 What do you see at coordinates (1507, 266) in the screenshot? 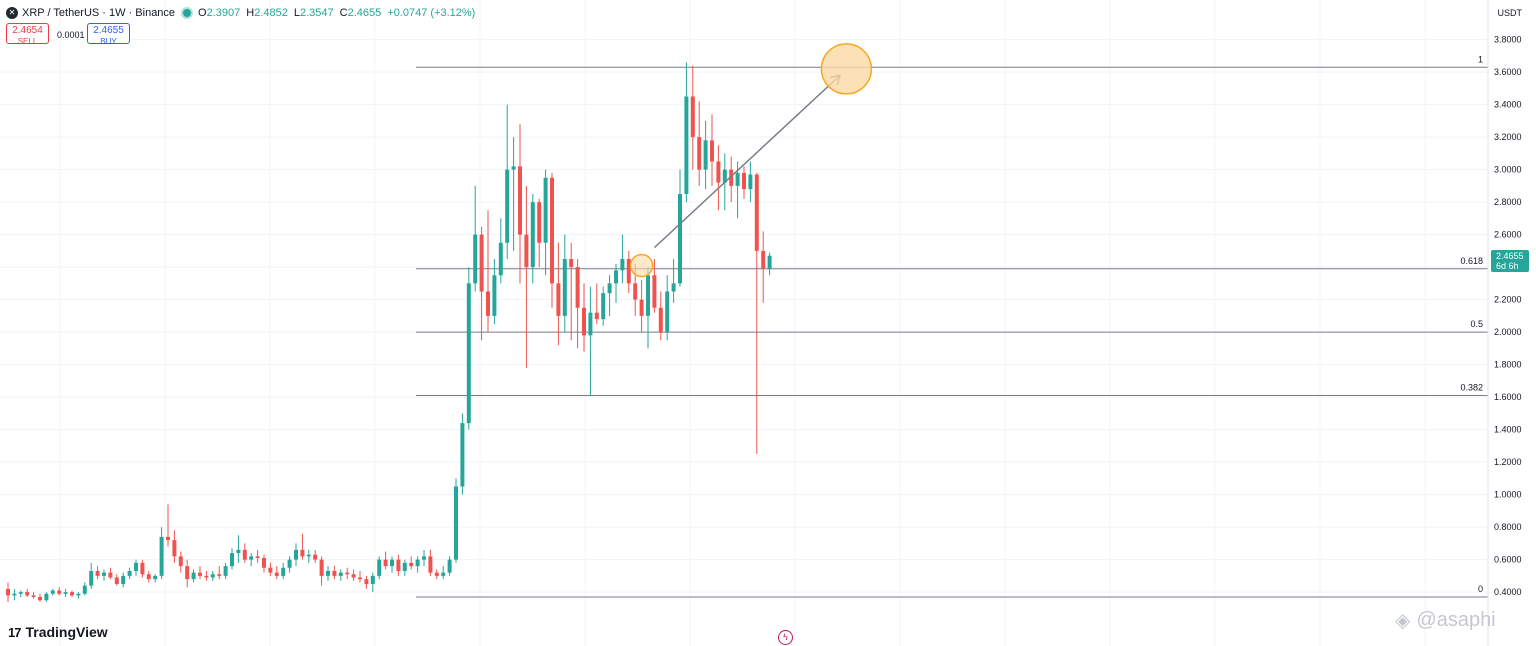
I see `bar-countdown: 6d 6h` at bounding box center [1507, 266].